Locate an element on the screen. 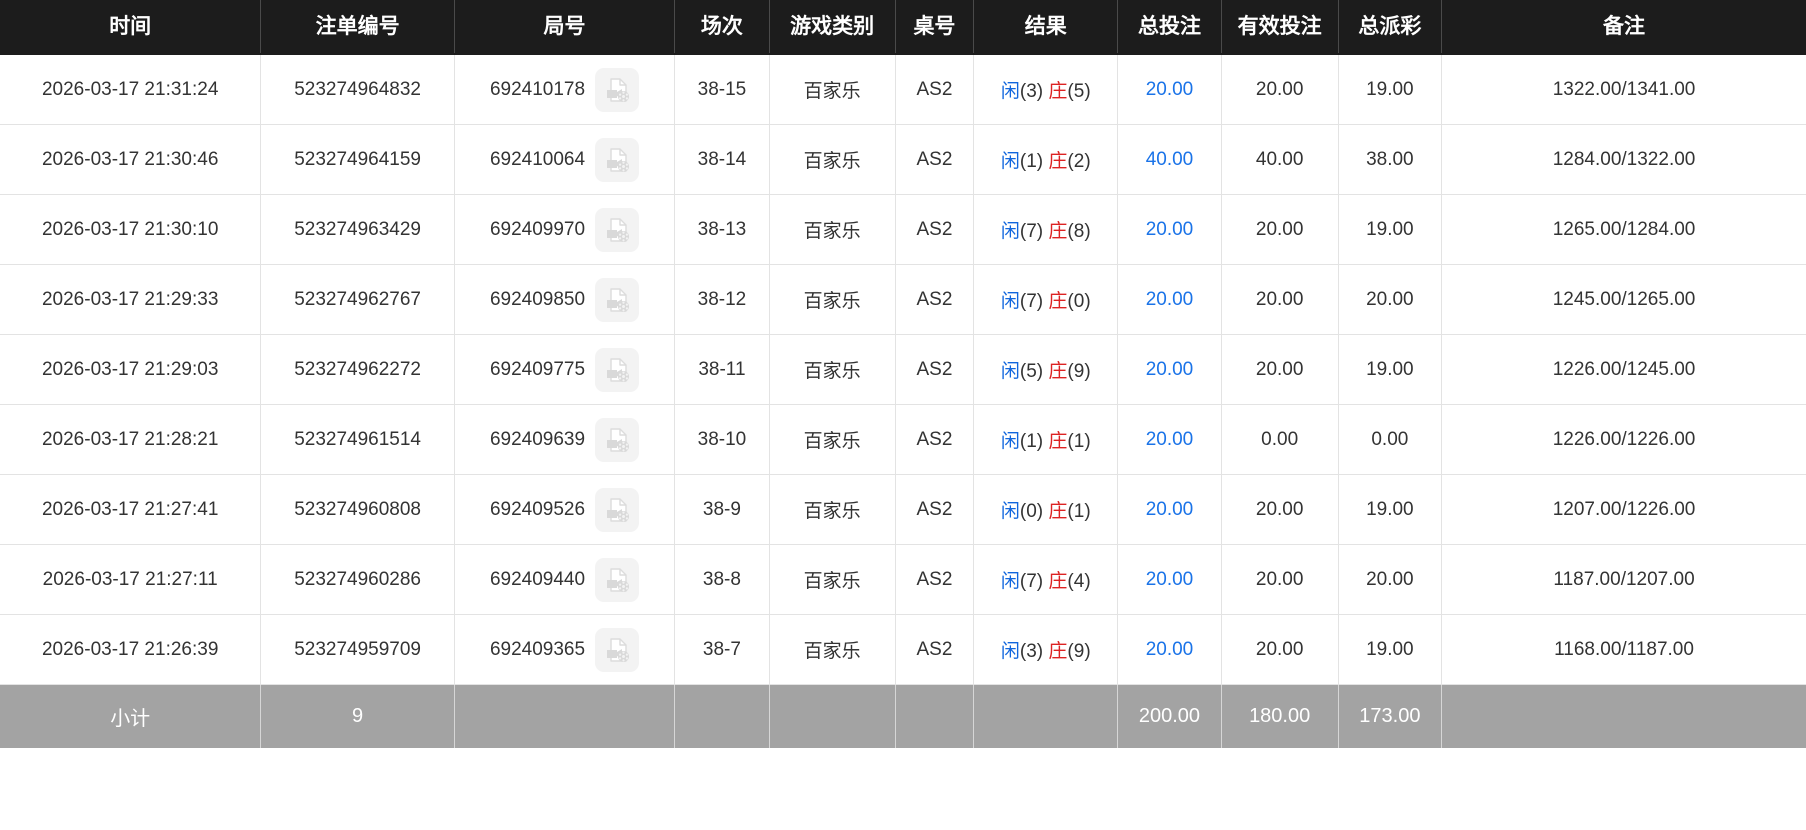  cell-time: 2026-03-17 21:29:33 is located at coordinates (131, 299).